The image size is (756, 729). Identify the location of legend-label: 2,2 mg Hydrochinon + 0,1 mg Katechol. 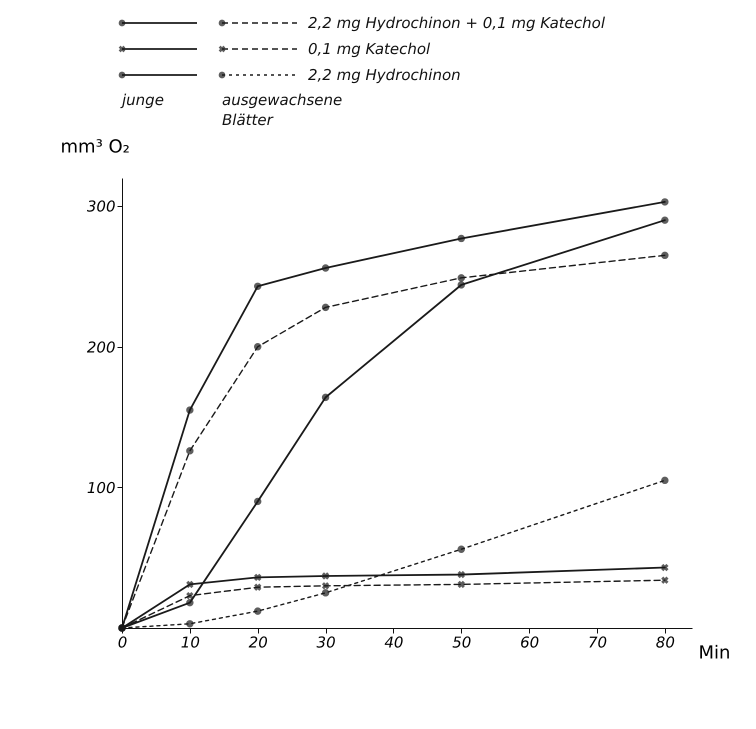
(457, 23).